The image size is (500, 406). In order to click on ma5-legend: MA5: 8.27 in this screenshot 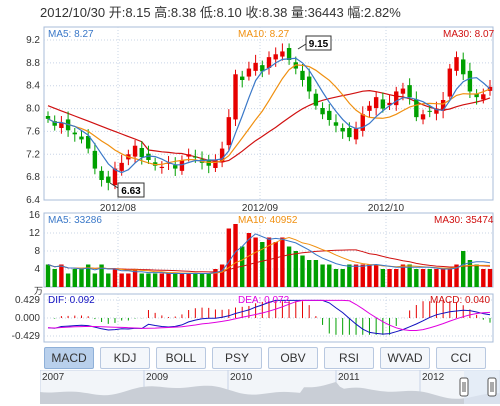, I will do `click(71, 34)`.